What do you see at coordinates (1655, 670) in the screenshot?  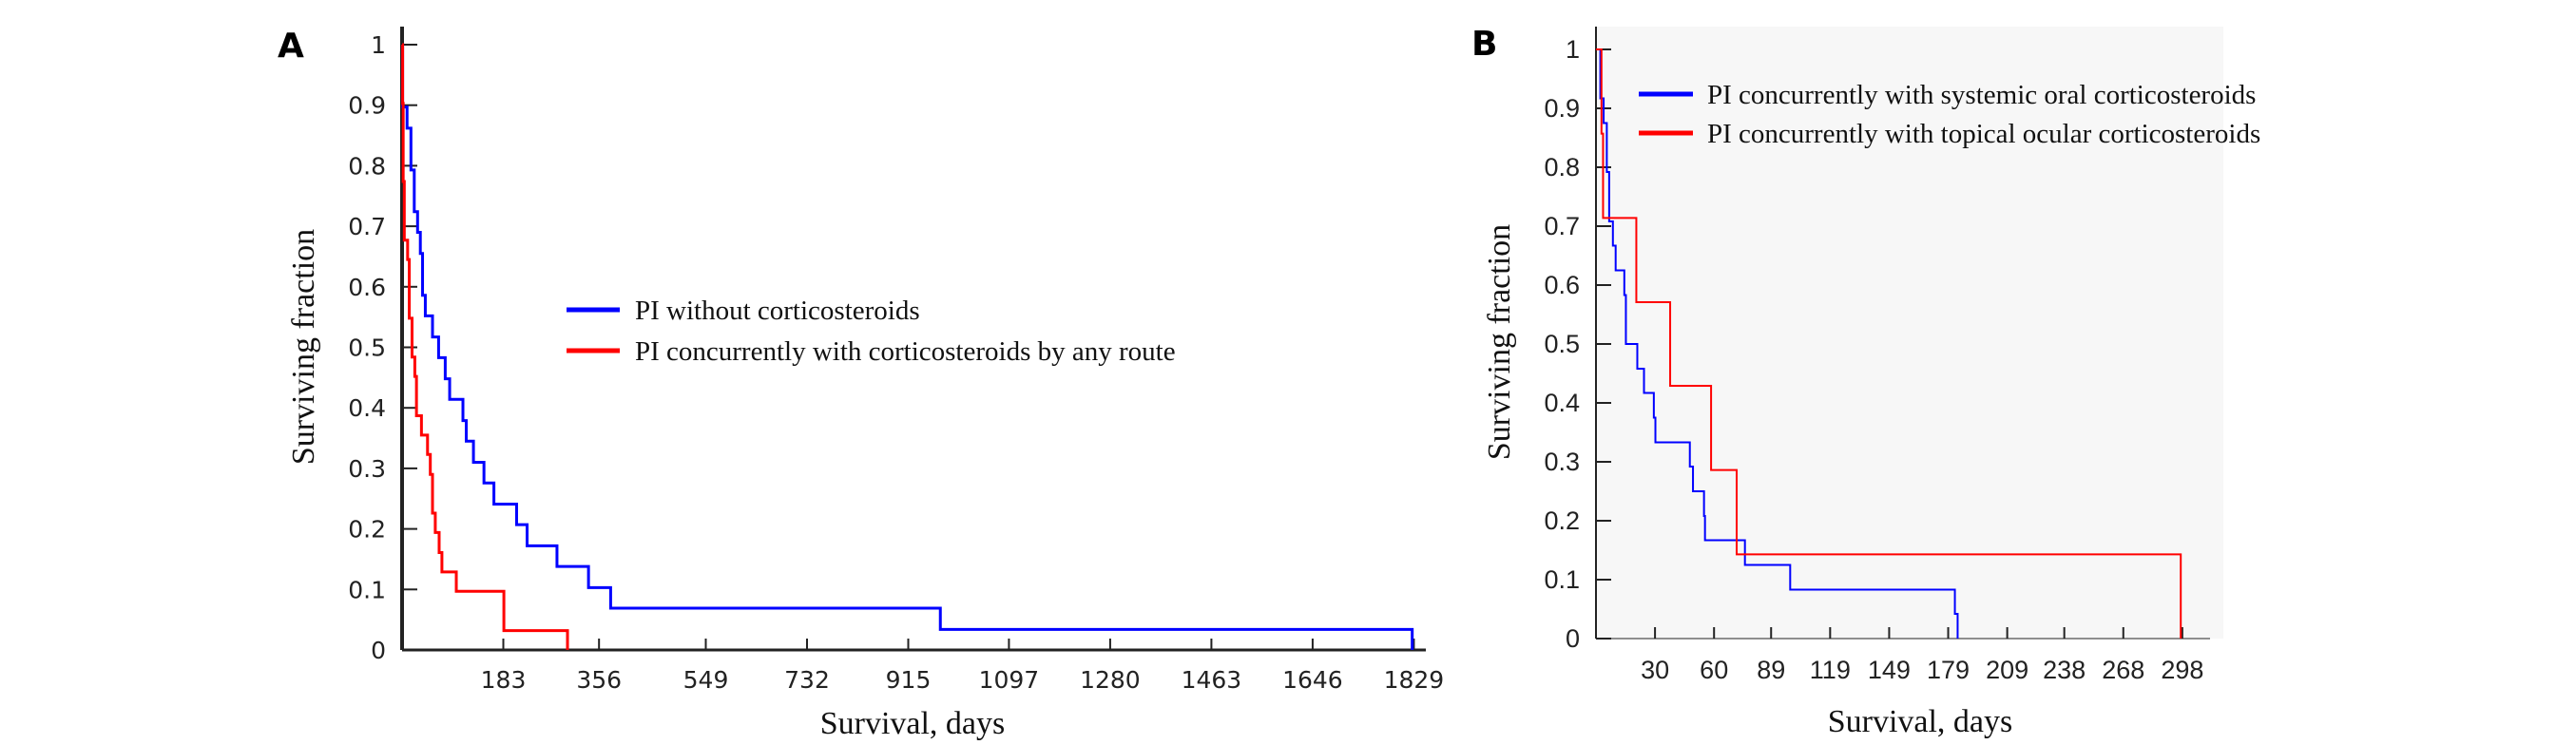 I see `x-tick-label: 30` at bounding box center [1655, 670].